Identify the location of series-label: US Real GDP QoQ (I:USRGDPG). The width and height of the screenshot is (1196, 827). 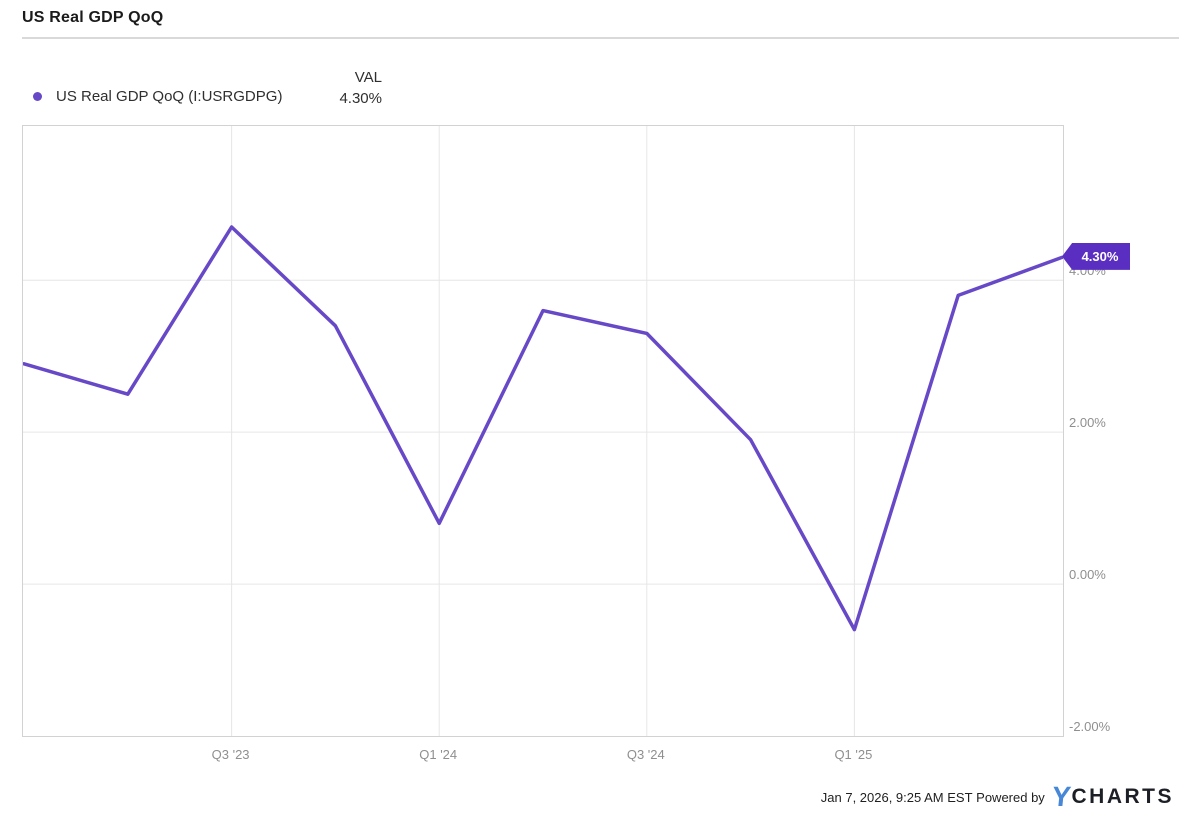
(169, 96).